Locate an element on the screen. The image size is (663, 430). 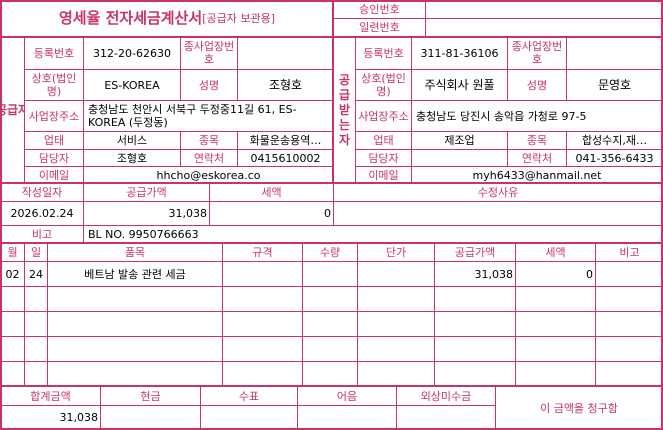
border-left is located at coordinates (1, 215).